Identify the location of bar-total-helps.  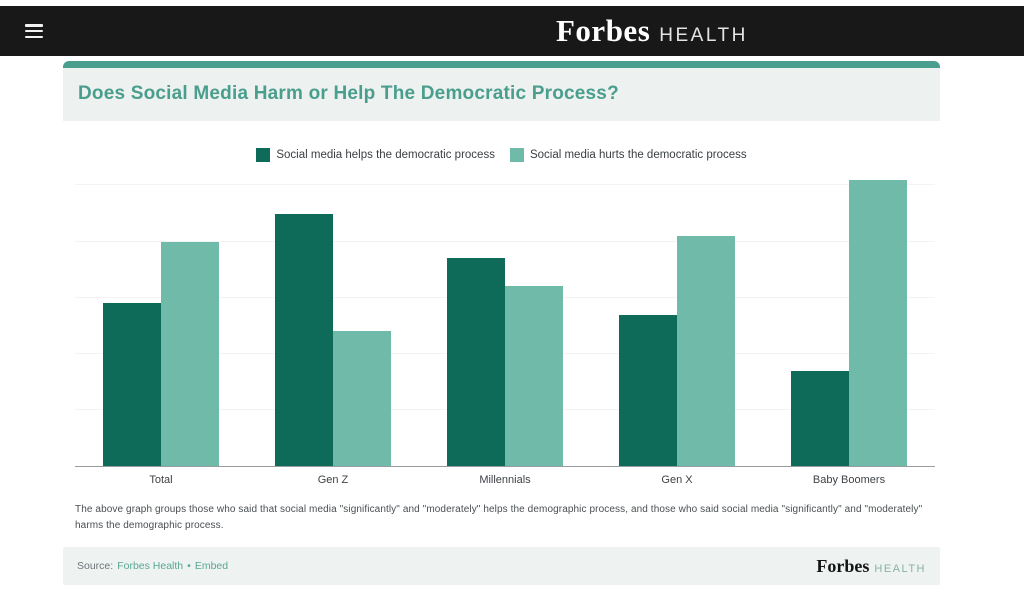
(132, 384).